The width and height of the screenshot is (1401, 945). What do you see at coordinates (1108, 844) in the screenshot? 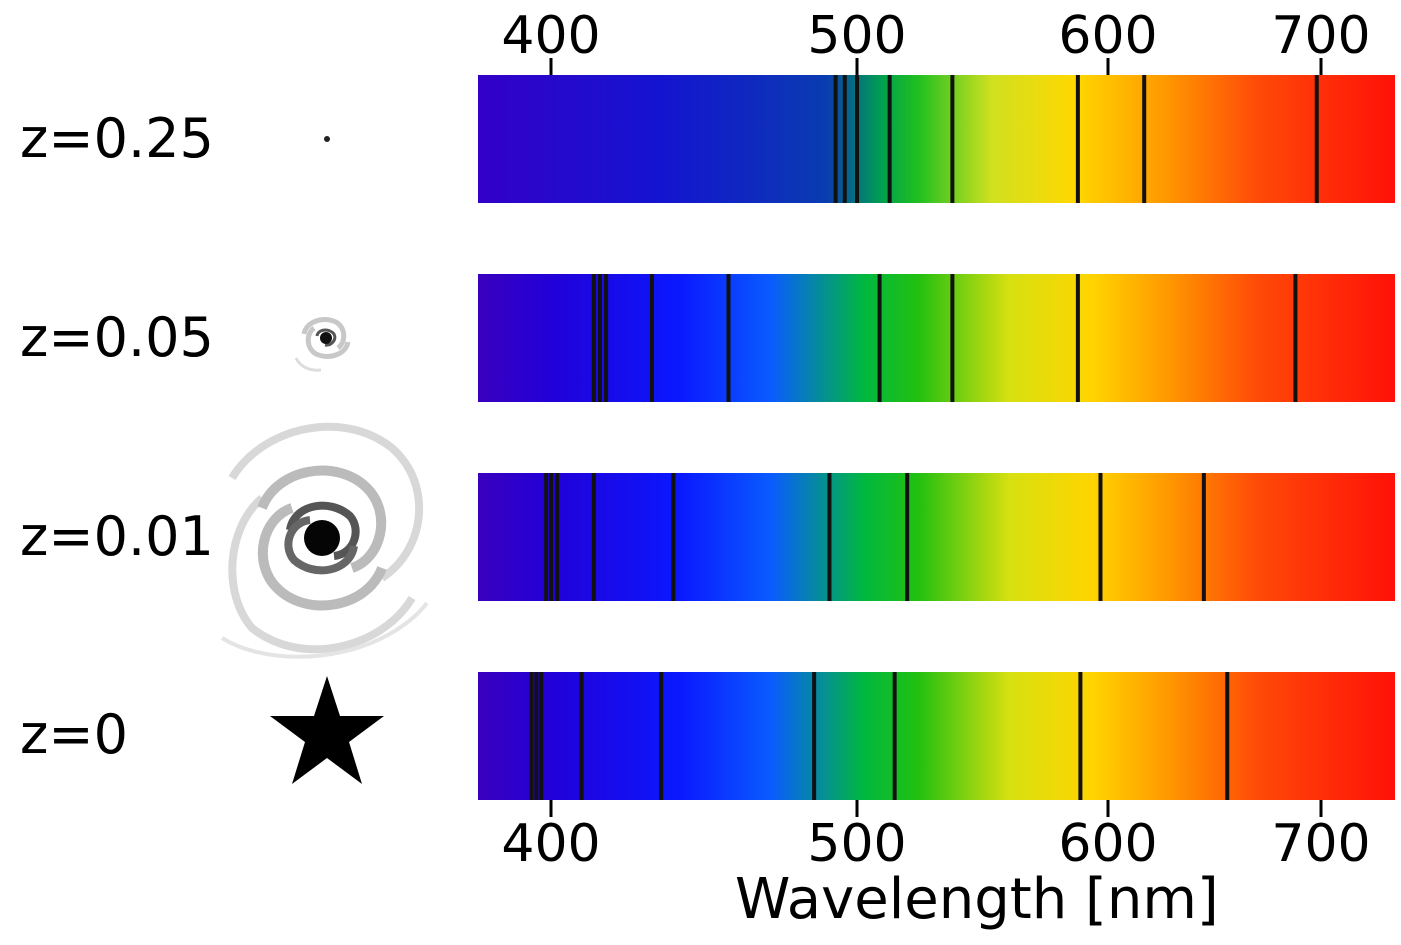
I see `bottom-tick-label: 600` at bounding box center [1108, 844].